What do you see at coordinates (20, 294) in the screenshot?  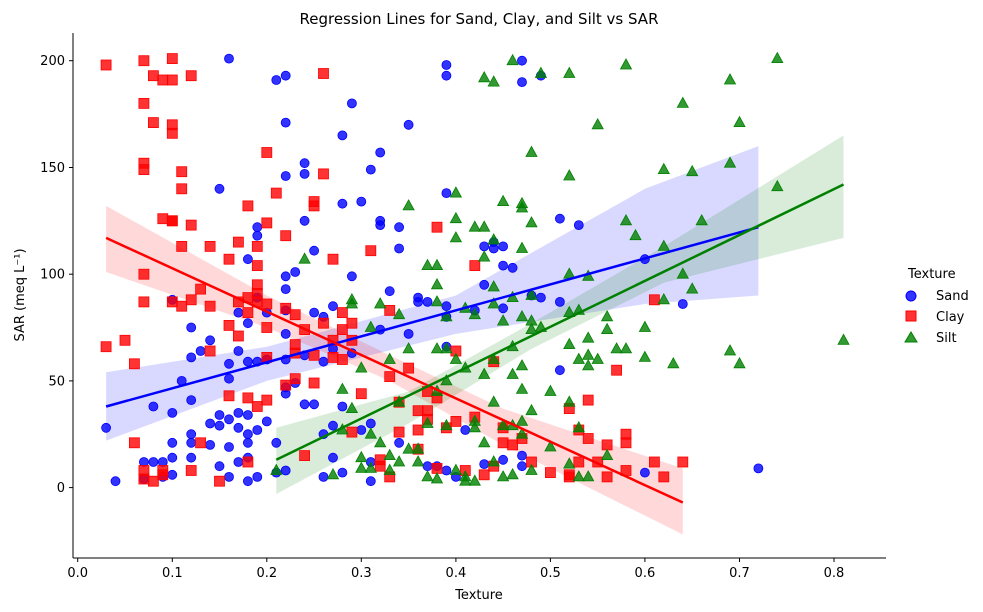 I see `y-axis-label: SAR (meq L⁻¹)` at bounding box center [20, 294].